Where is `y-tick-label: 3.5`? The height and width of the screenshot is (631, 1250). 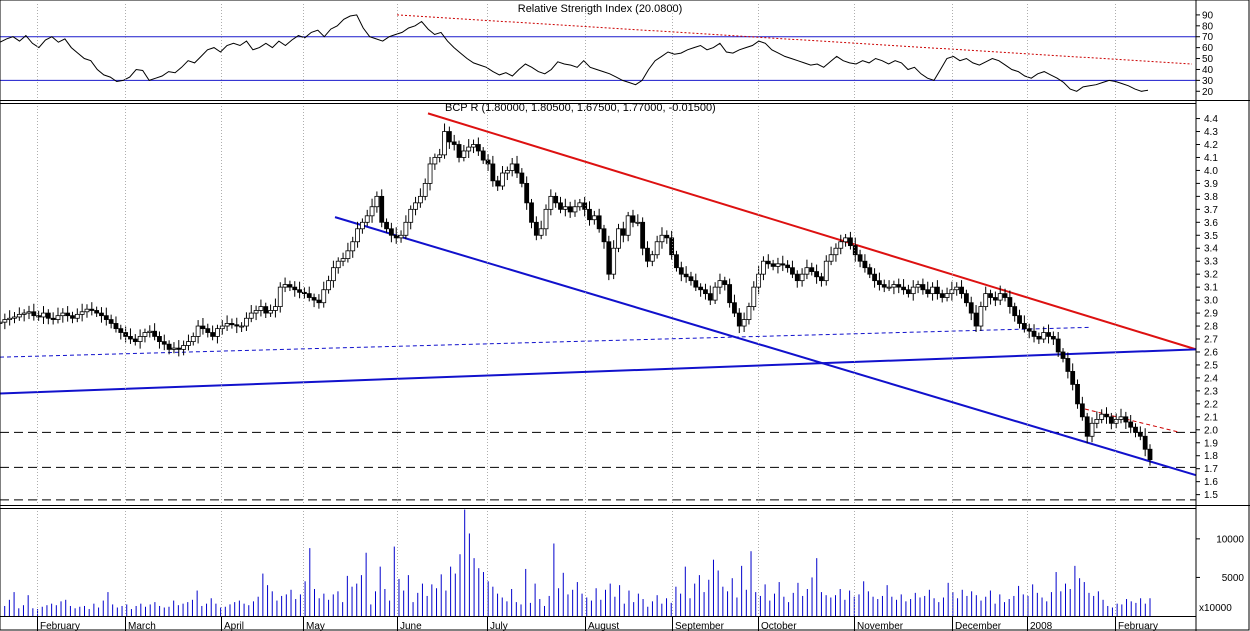
y-tick-label: 3.5 is located at coordinates (1211, 236).